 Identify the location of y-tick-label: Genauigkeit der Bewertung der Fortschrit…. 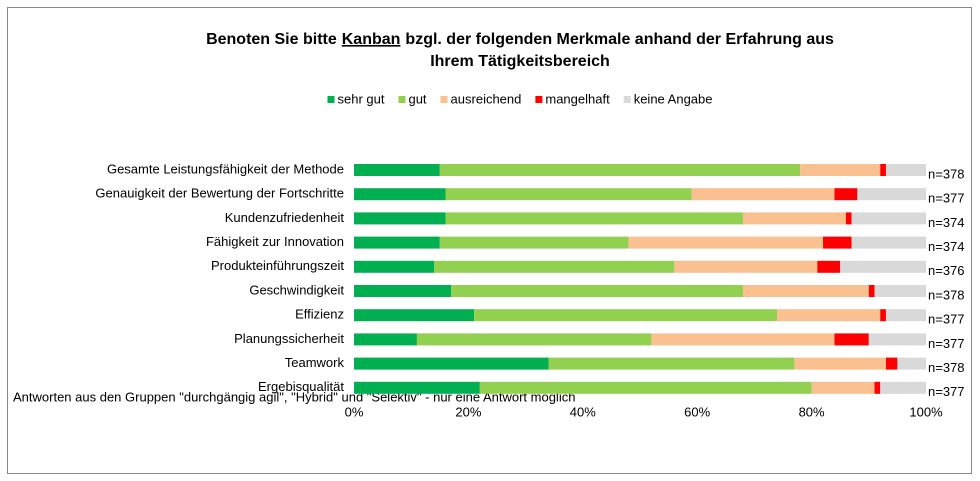
(219, 193).